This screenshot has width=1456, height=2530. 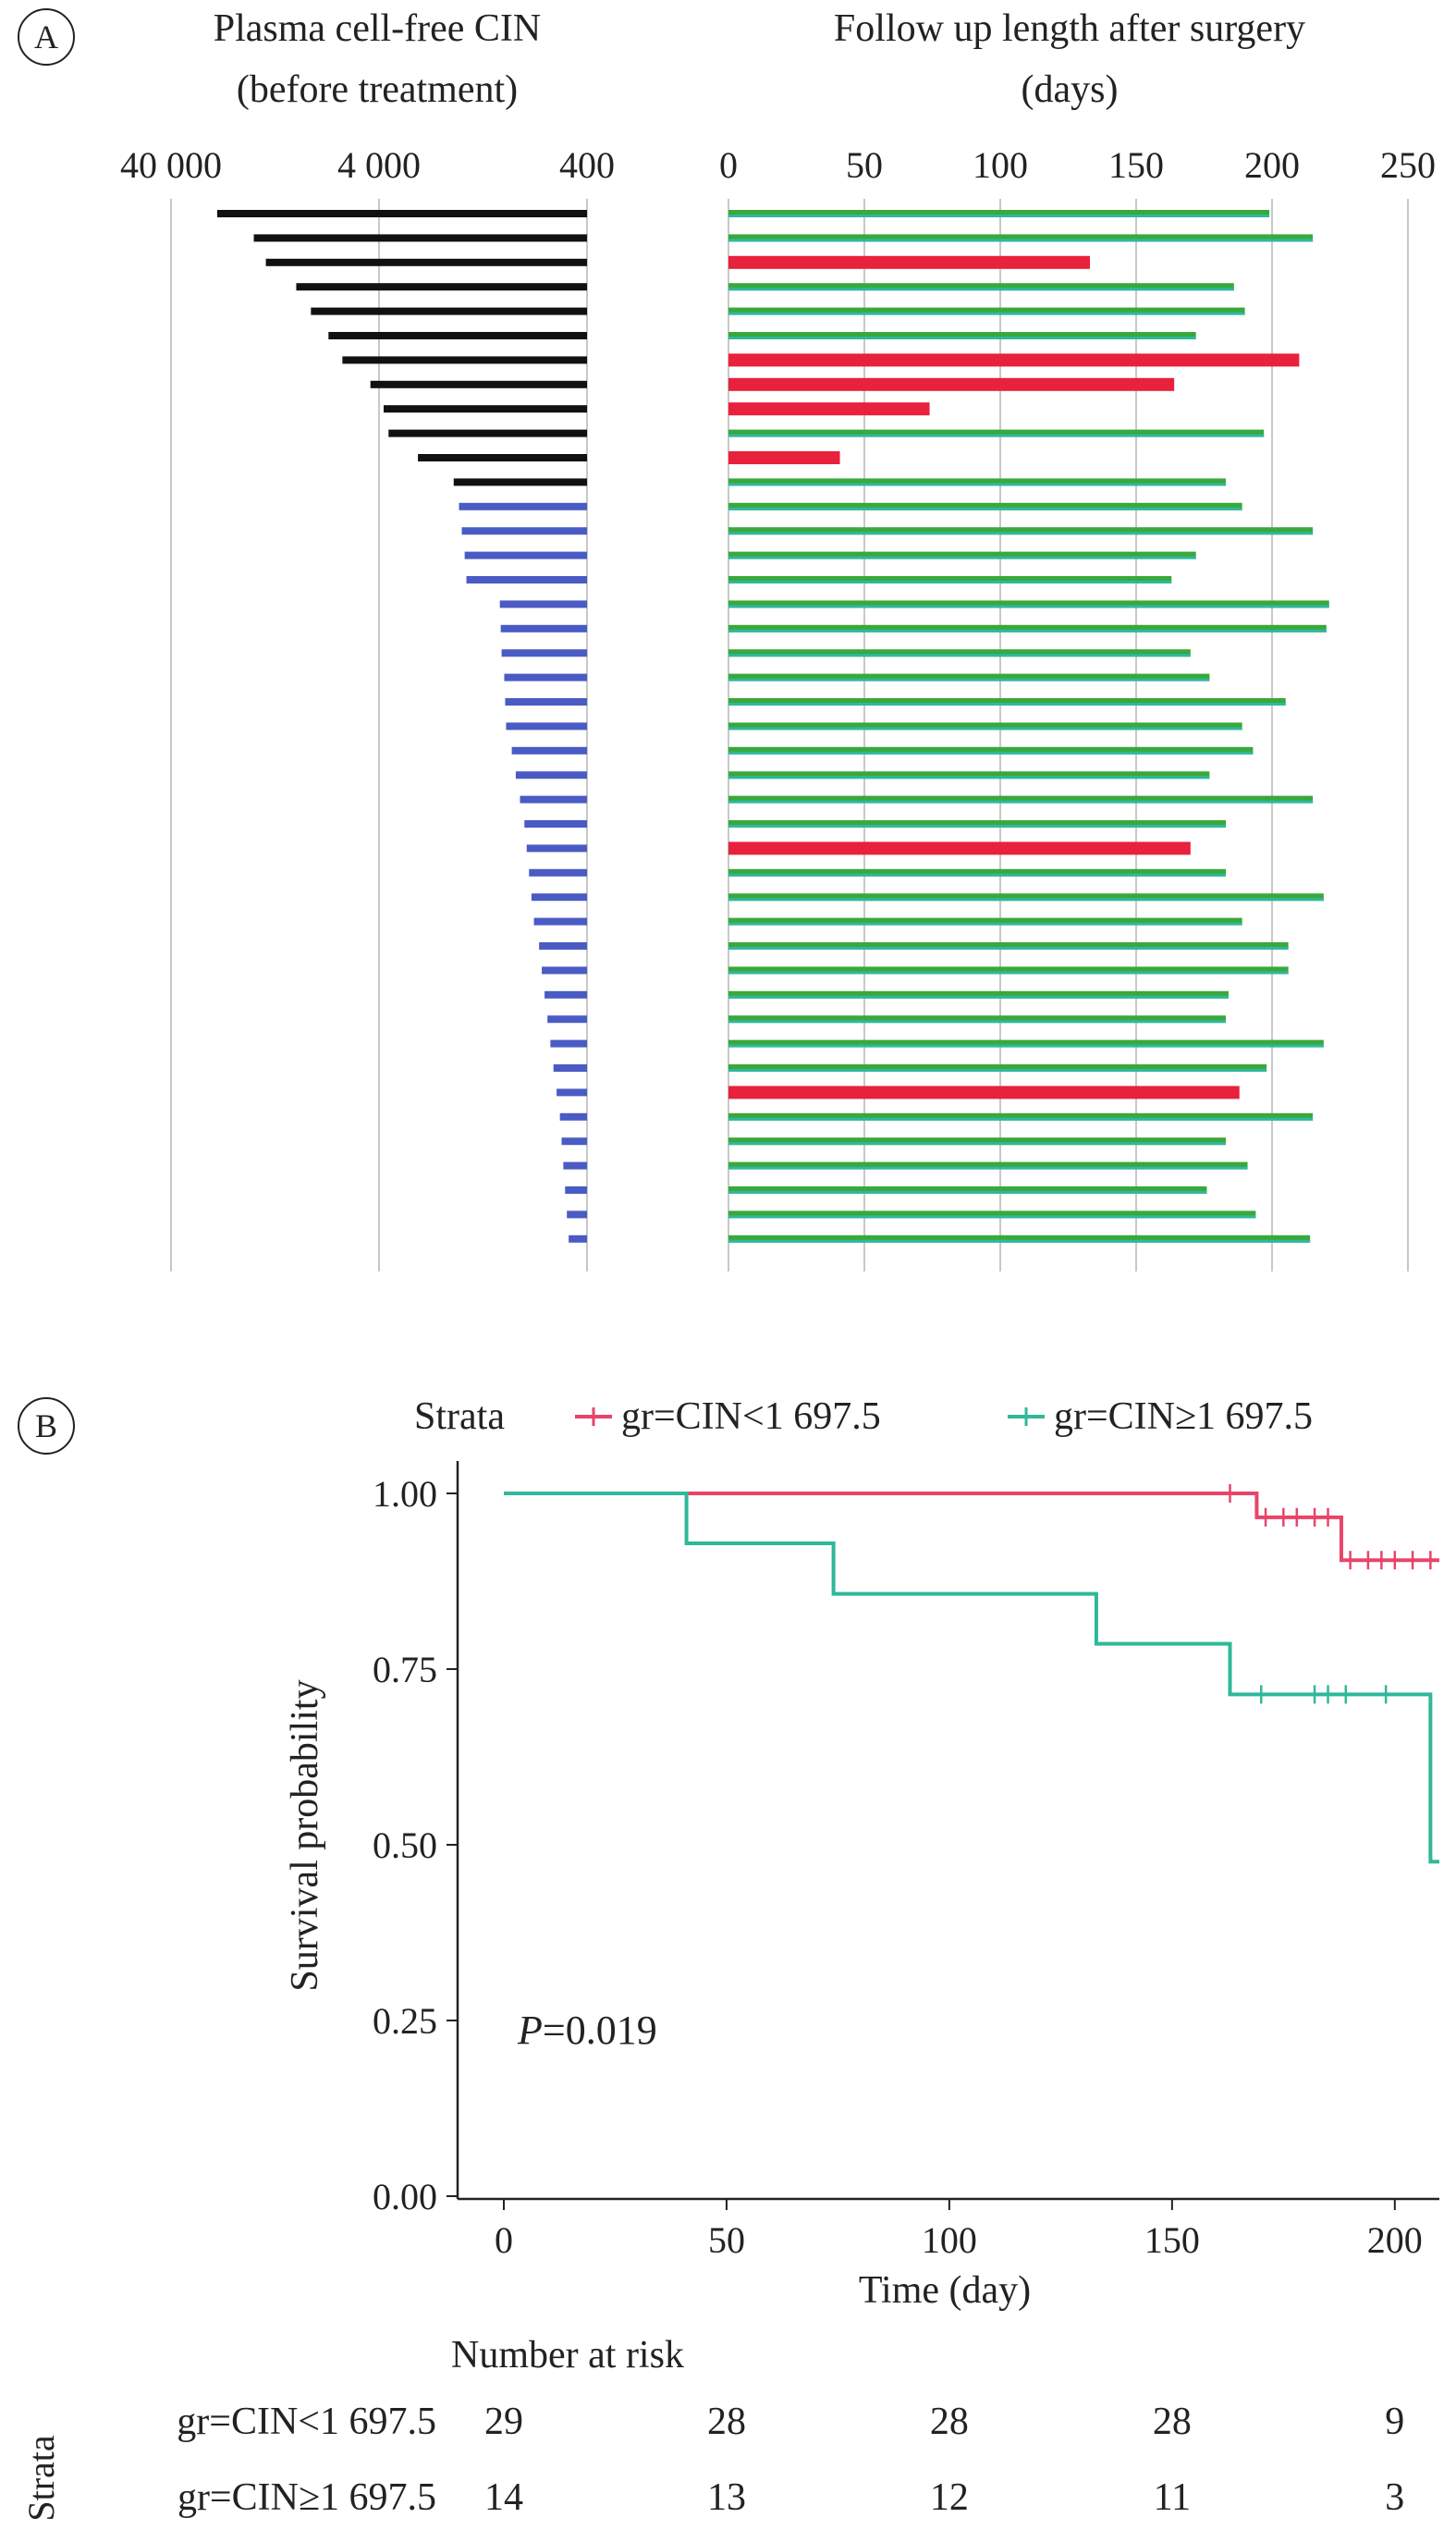 What do you see at coordinates (1408, 165) in the screenshot?
I see `follow-tick-label: 250` at bounding box center [1408, 165].